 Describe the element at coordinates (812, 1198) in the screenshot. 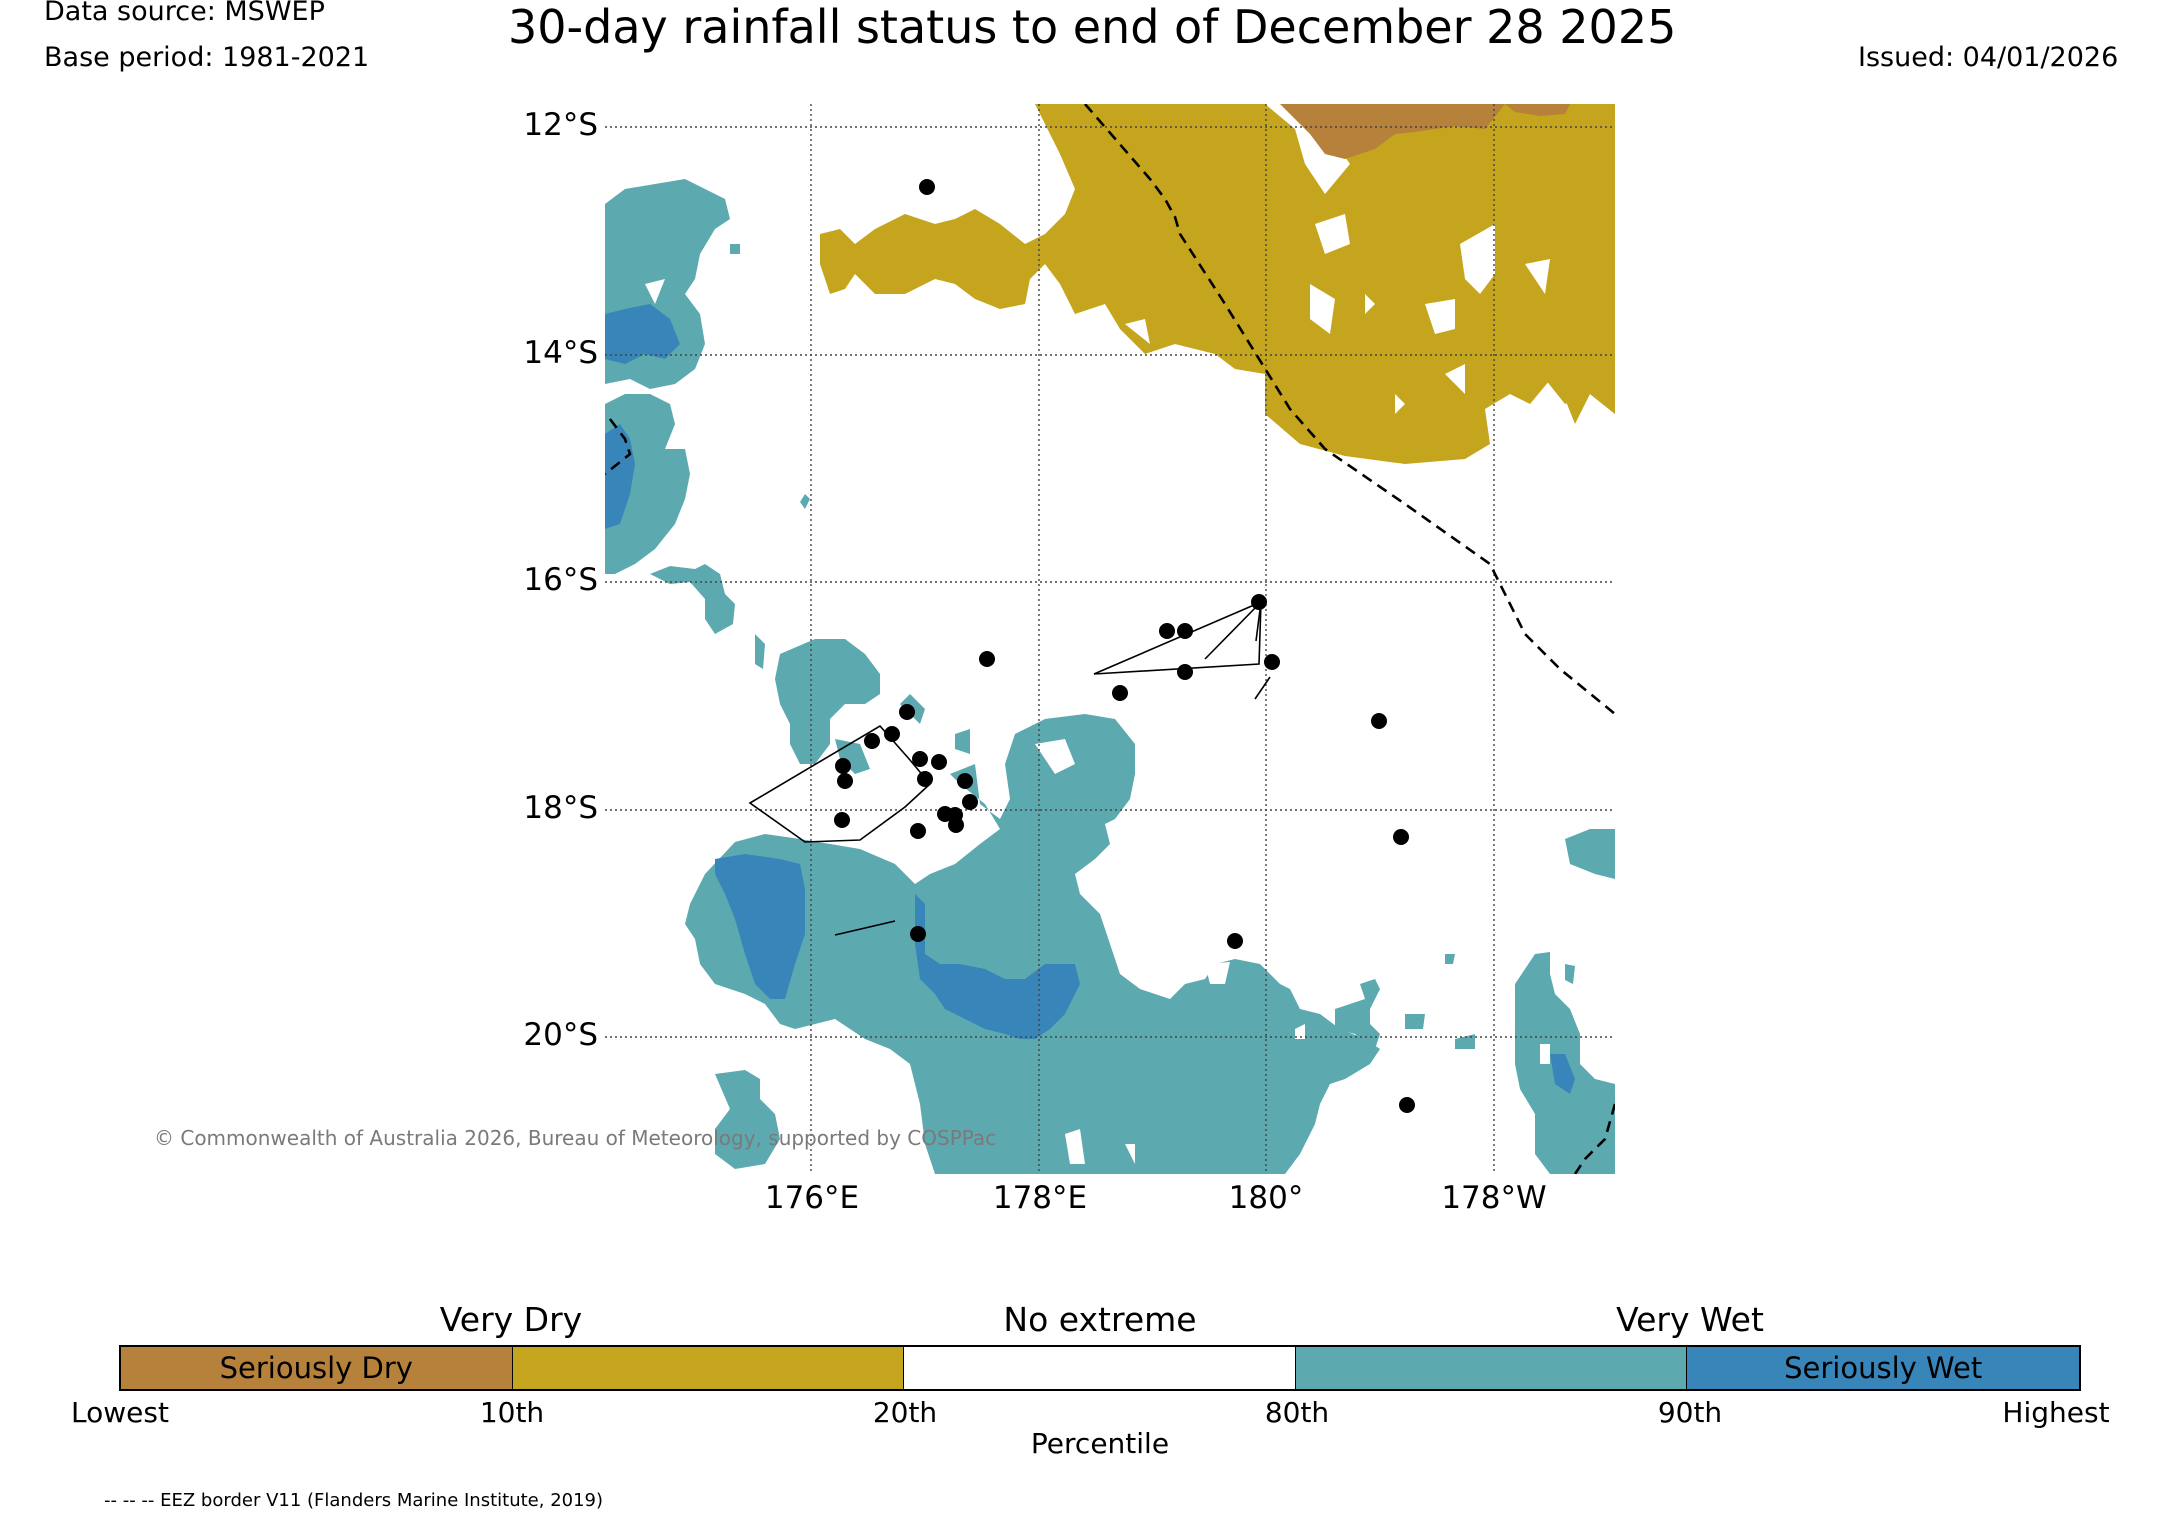

I see `lon-label-176e: 176°E` at that location.